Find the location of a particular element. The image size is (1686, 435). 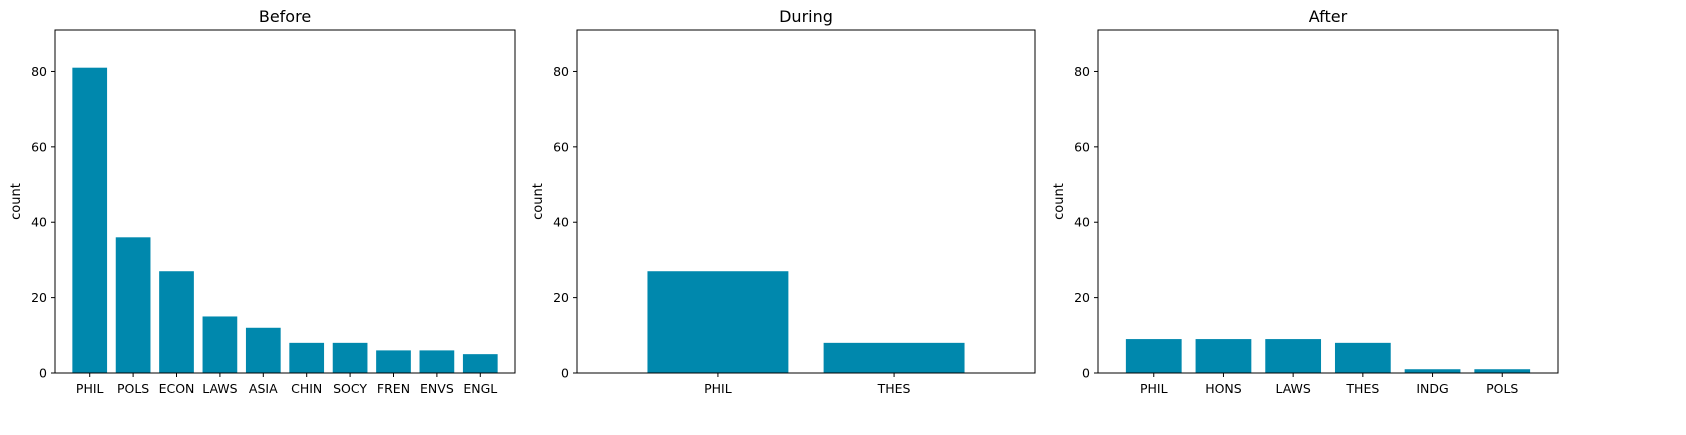

bar-indg is located at coordinates (1432, 371).